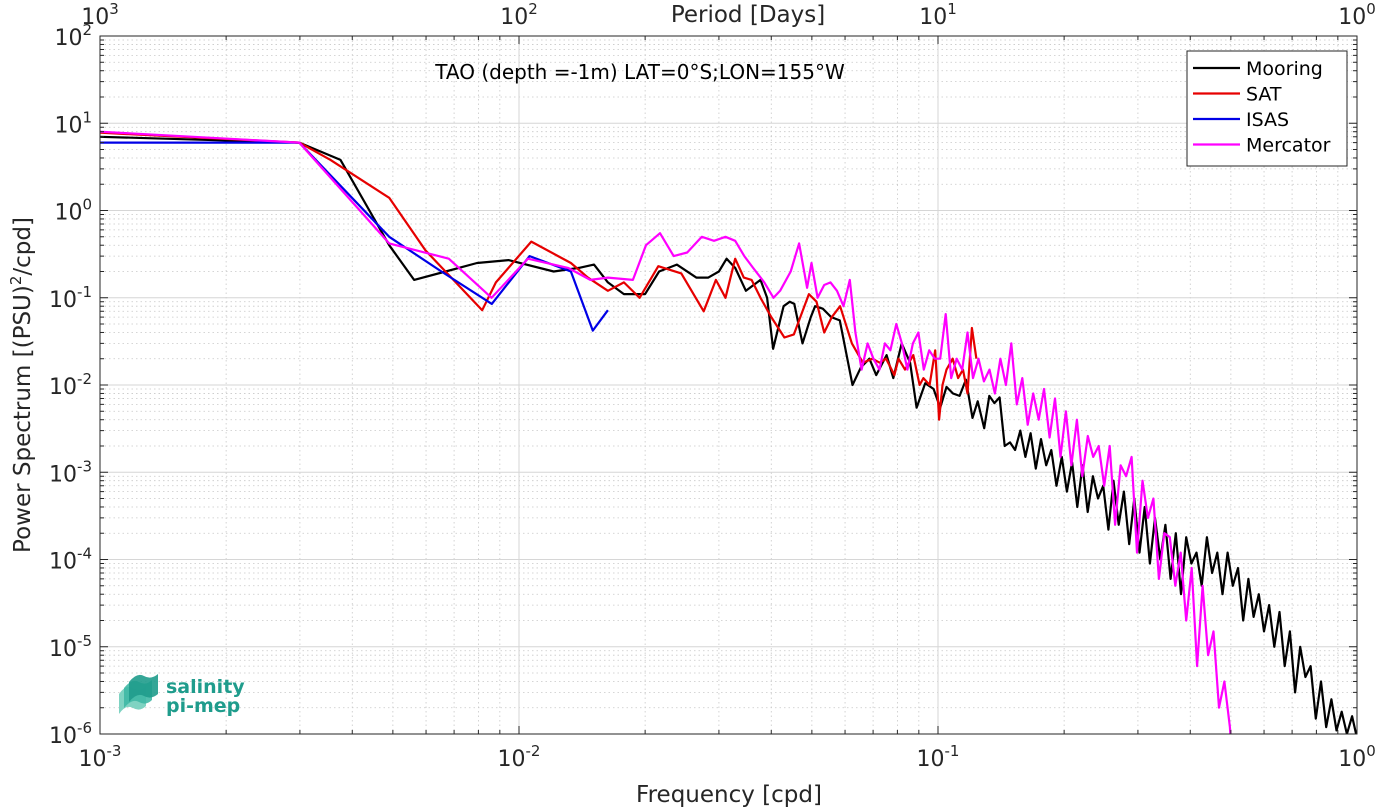 This screenshot has width=1383, height=809. What do you see at coordinates (23, 419) in the screenshot?
I see `y-axis-label-main: Power Spectrum [(PSU)` at bounding box center [23, 419].